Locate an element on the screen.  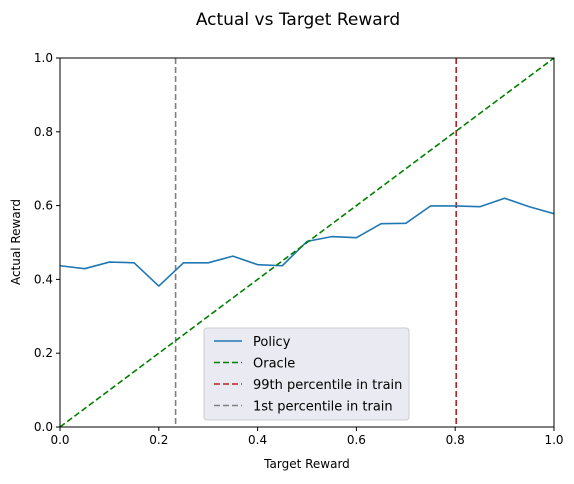
x-tick-label: 0.6 is located at coordinates (356, 440).